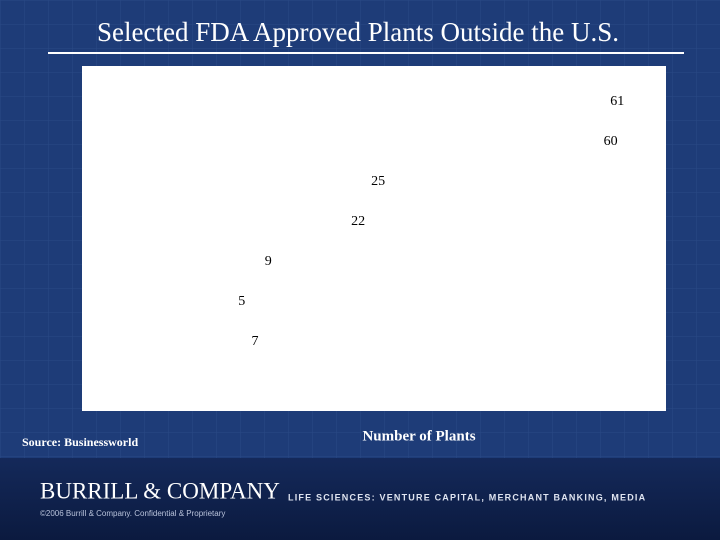 The image size is (720, 540). What do you see at coordinates (160, 490) in the screenshot?
I see `company-name: BURRILL & COMPANY` at bounding box center [160, 490].